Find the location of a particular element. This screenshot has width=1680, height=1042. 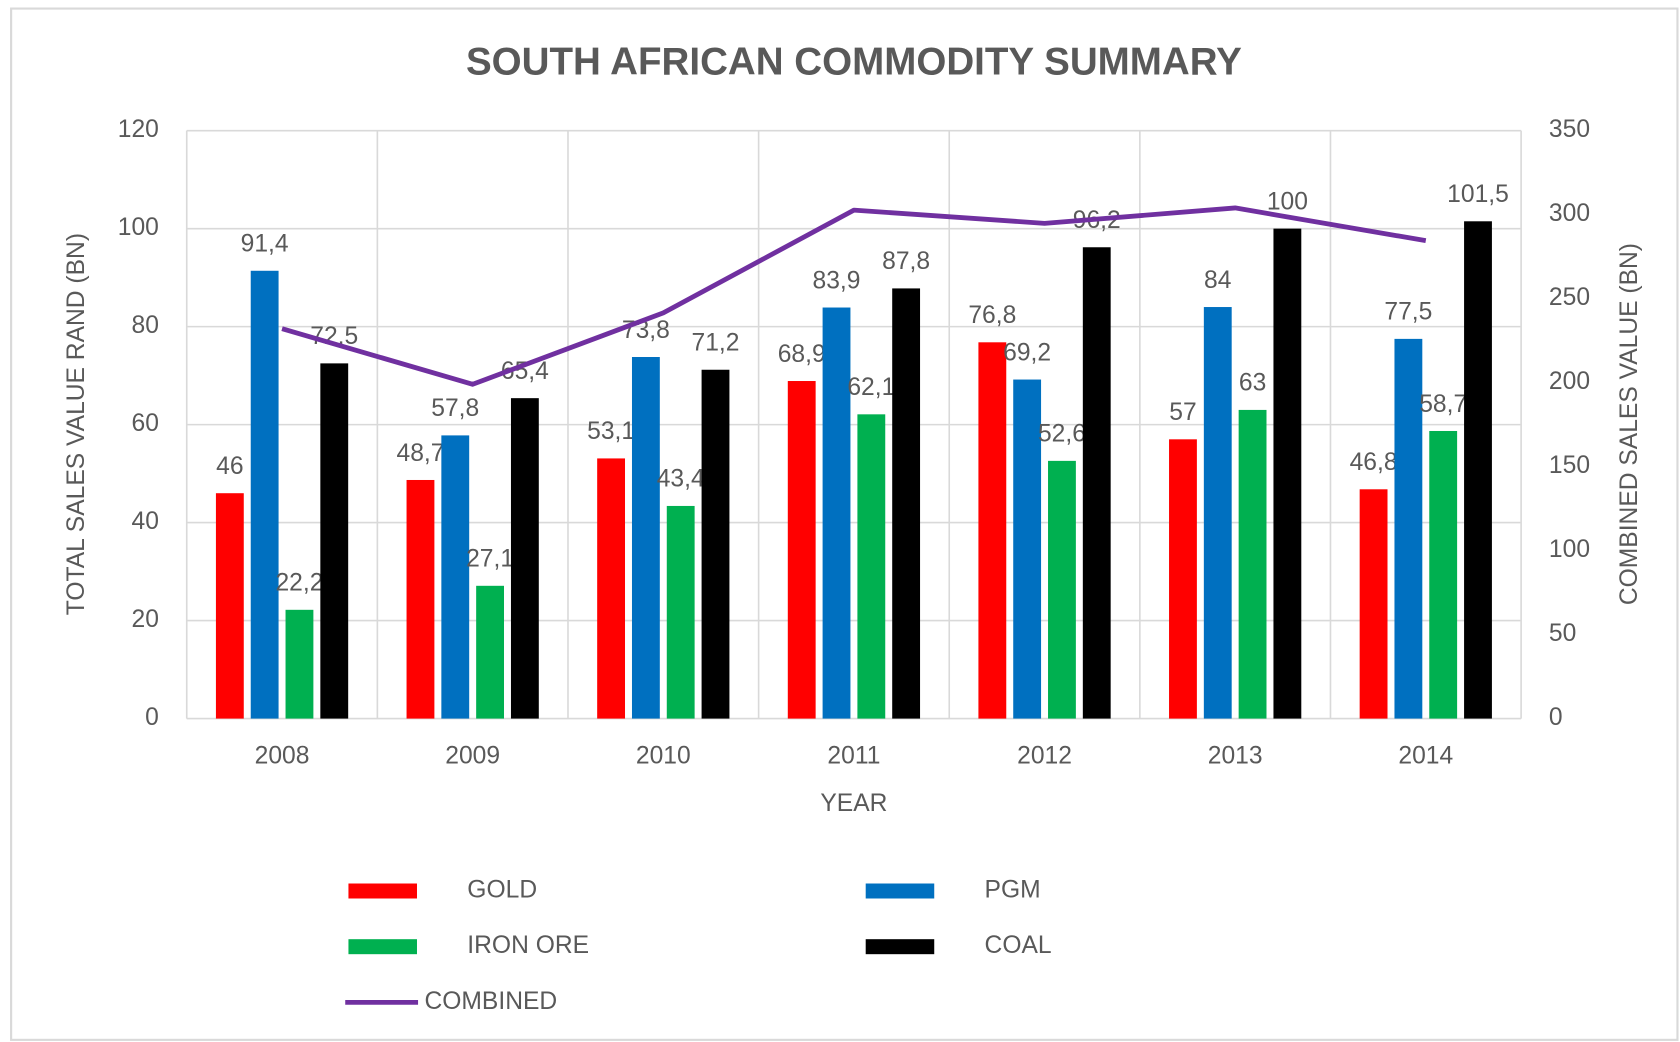

x-tick-label: 2012 is located at coordinates (1044, 756).